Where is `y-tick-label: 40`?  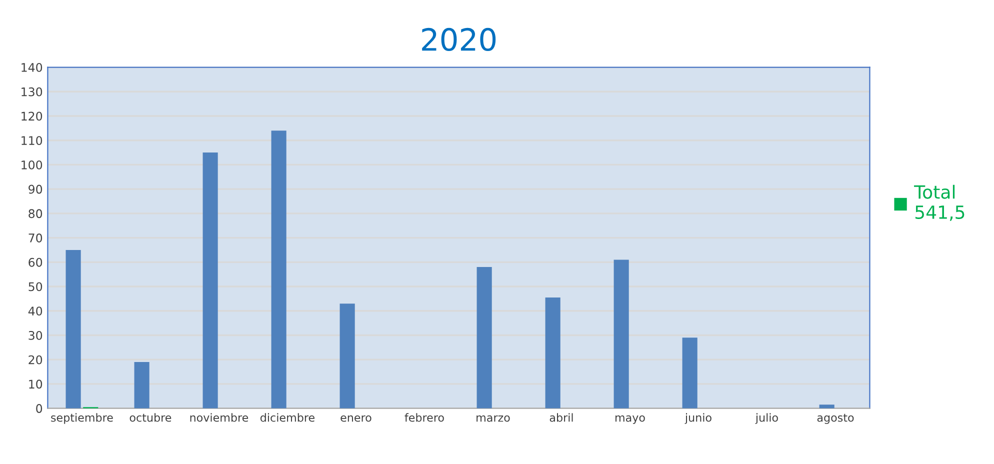
y-tick-label: 40 is located at coordinates (35, 311).